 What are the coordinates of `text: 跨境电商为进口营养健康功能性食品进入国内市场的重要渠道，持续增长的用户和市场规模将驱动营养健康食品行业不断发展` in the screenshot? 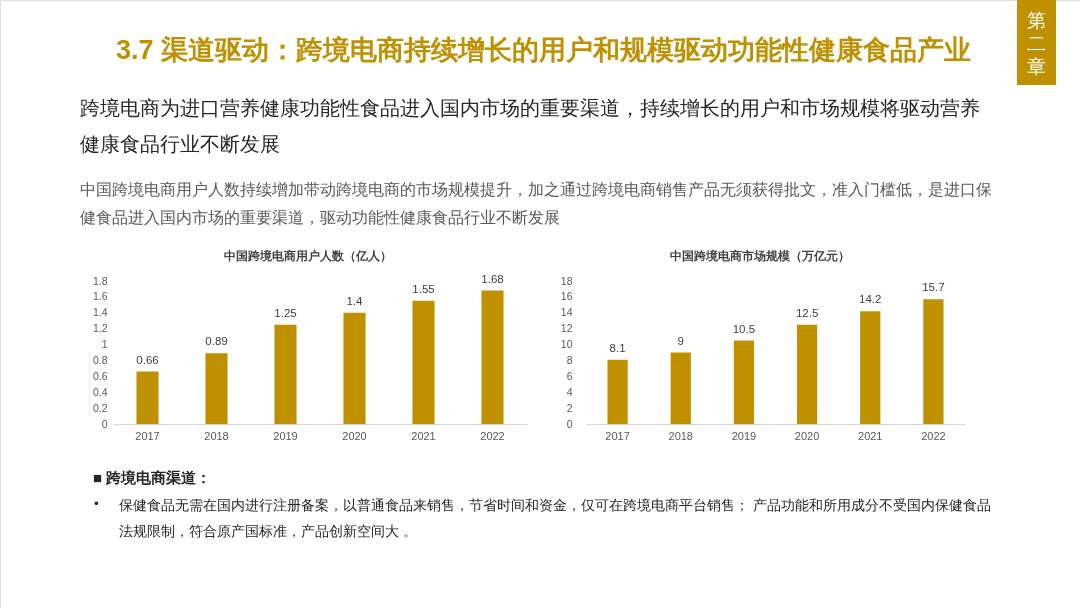 It's located at (530, 126).